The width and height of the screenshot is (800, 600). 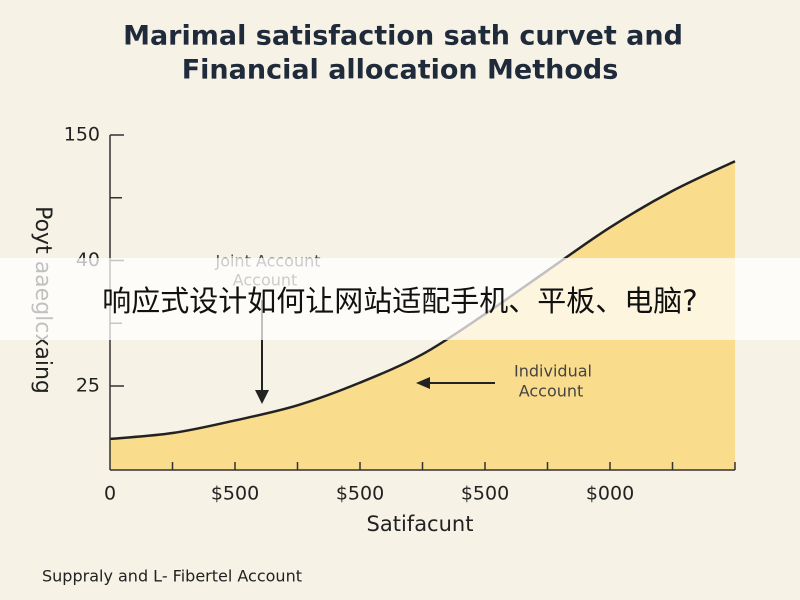 What do you see at coordinates (420, 524) in the screenshot?
I see `x-axis-label: Satifacunt` at bounding box center [420, 524].